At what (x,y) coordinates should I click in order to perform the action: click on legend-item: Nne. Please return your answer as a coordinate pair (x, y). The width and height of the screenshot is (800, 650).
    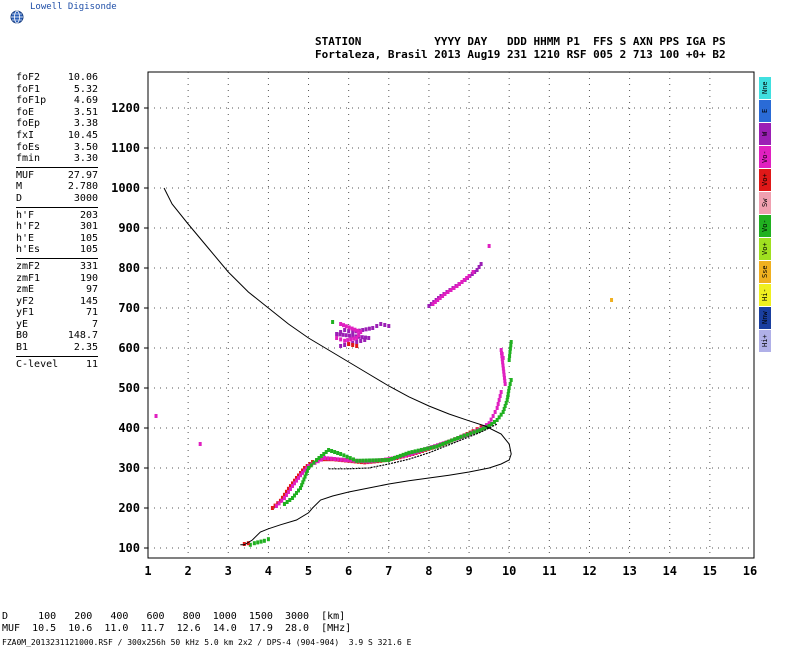
    Looking at the image, I should click on (765, 88).